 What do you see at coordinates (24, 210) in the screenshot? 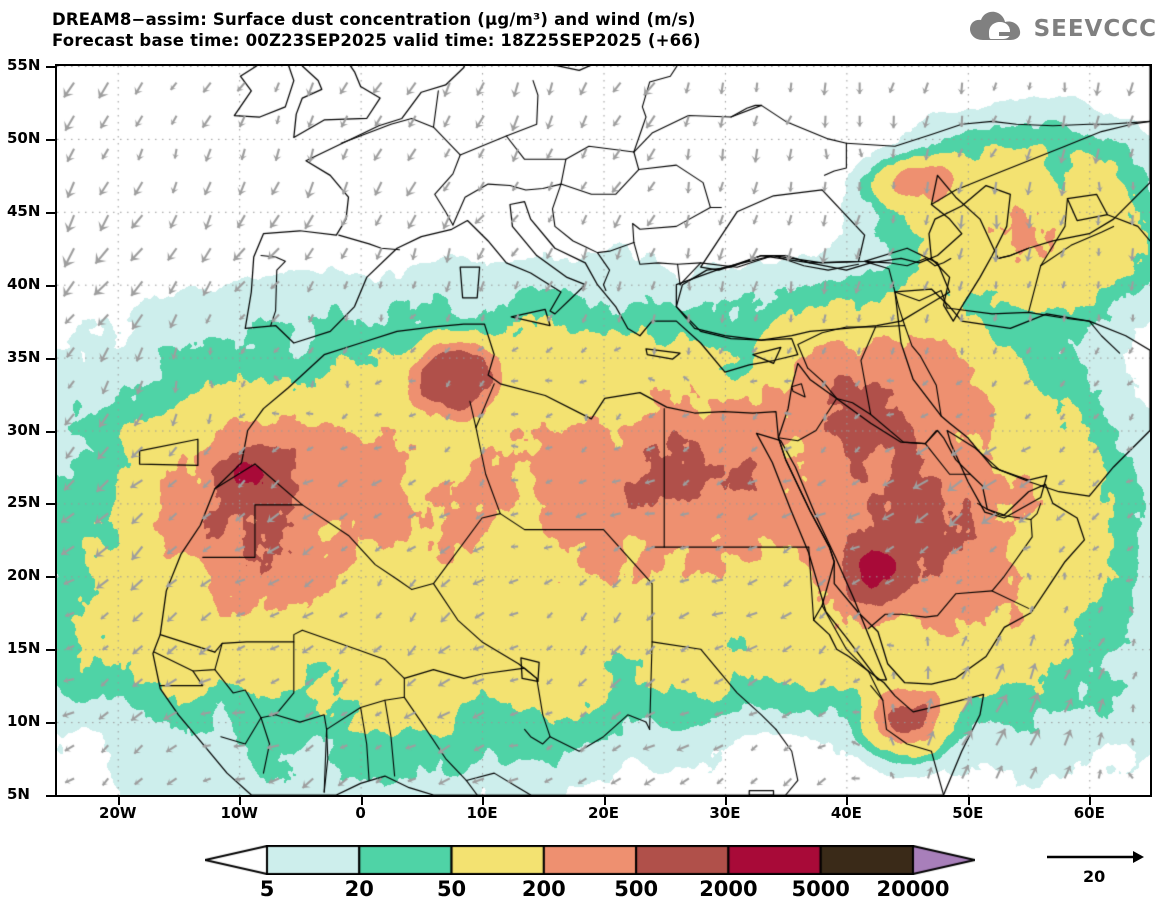
I see `y-axis-tick-label: 45N` at bounding box center [24, 210].